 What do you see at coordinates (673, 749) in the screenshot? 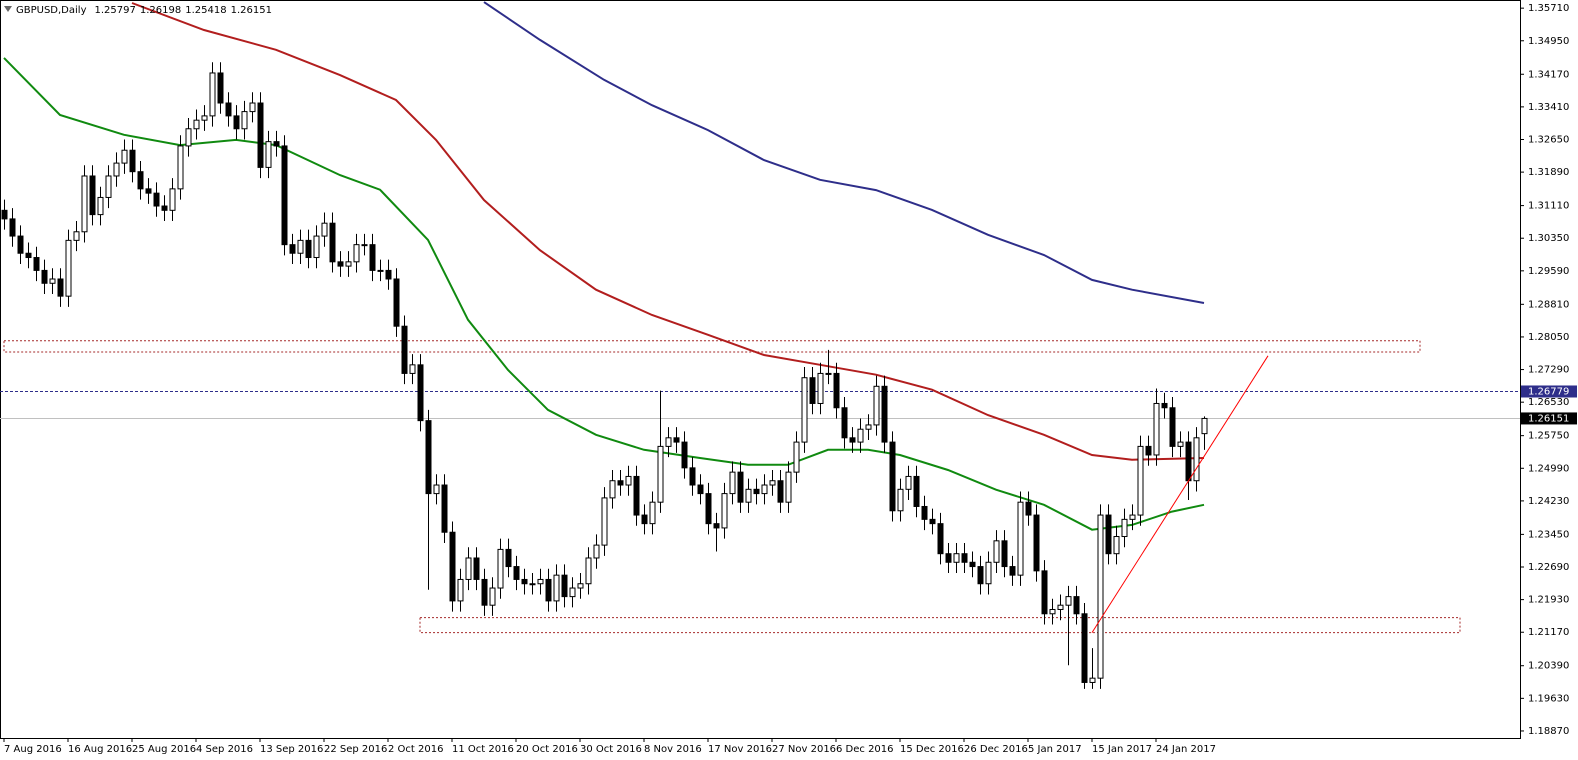
I see `x-tick-label: 8 Nov 2016` at bounding box center [673, 749].